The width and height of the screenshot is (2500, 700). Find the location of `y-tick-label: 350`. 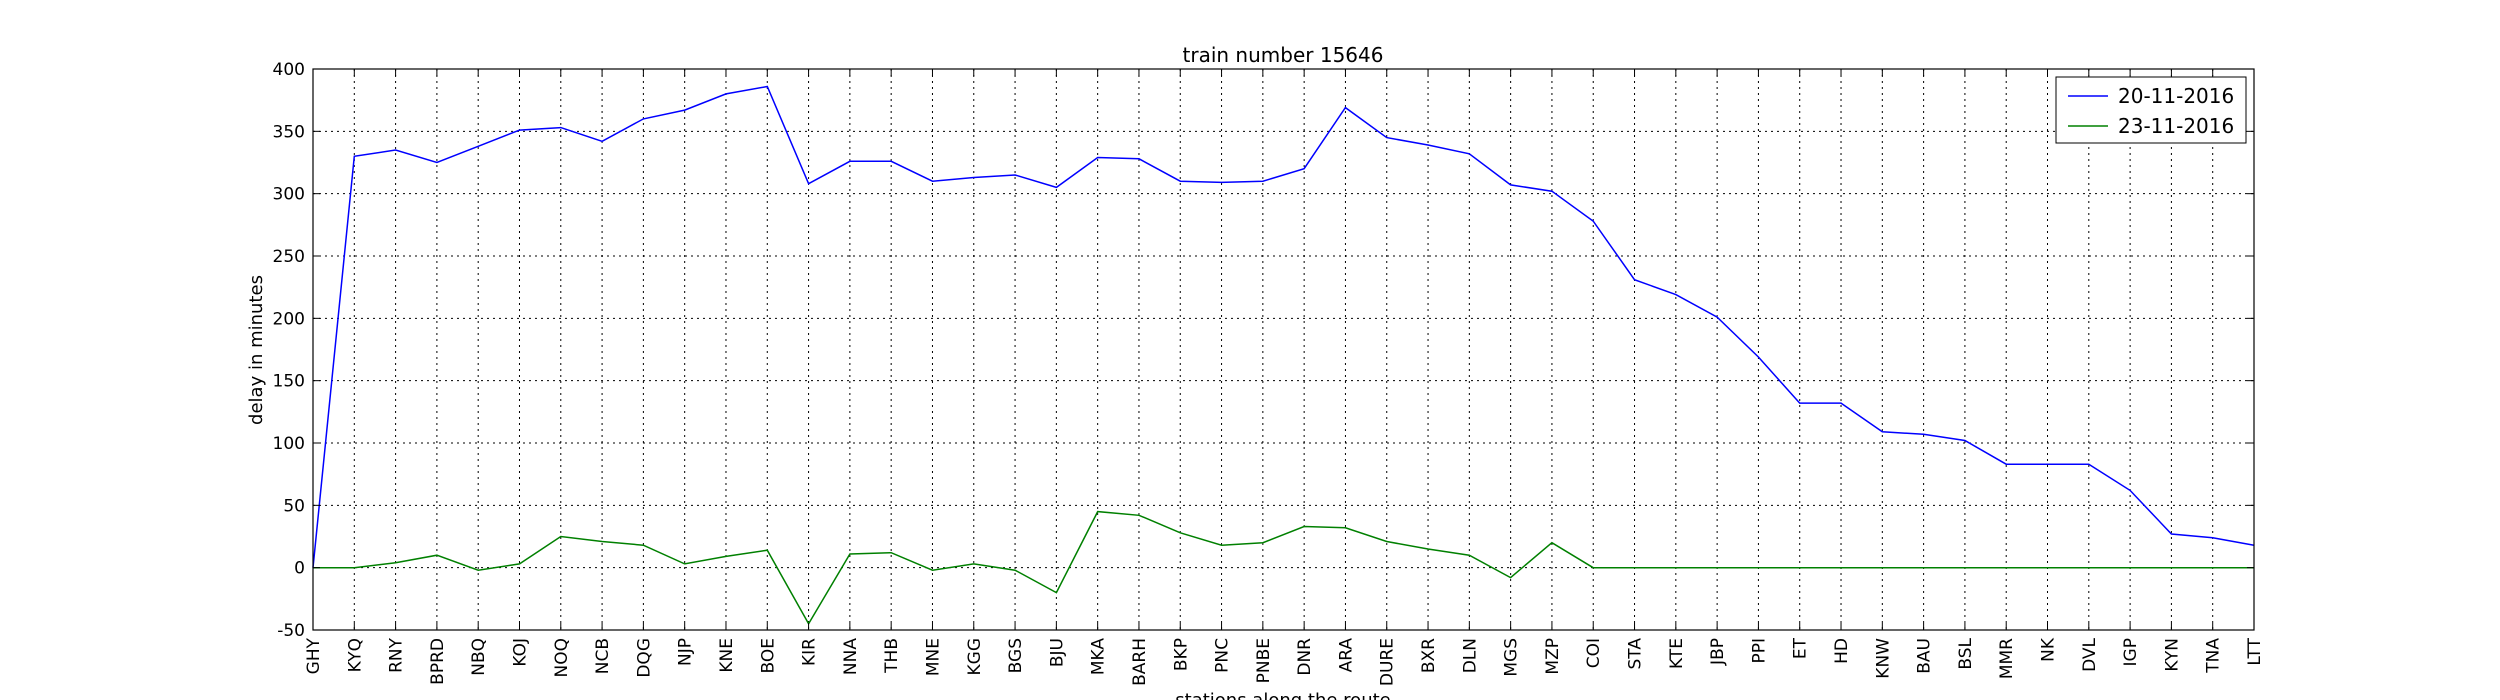

y-tick-label: 350 is located at coordinates (289, 132).